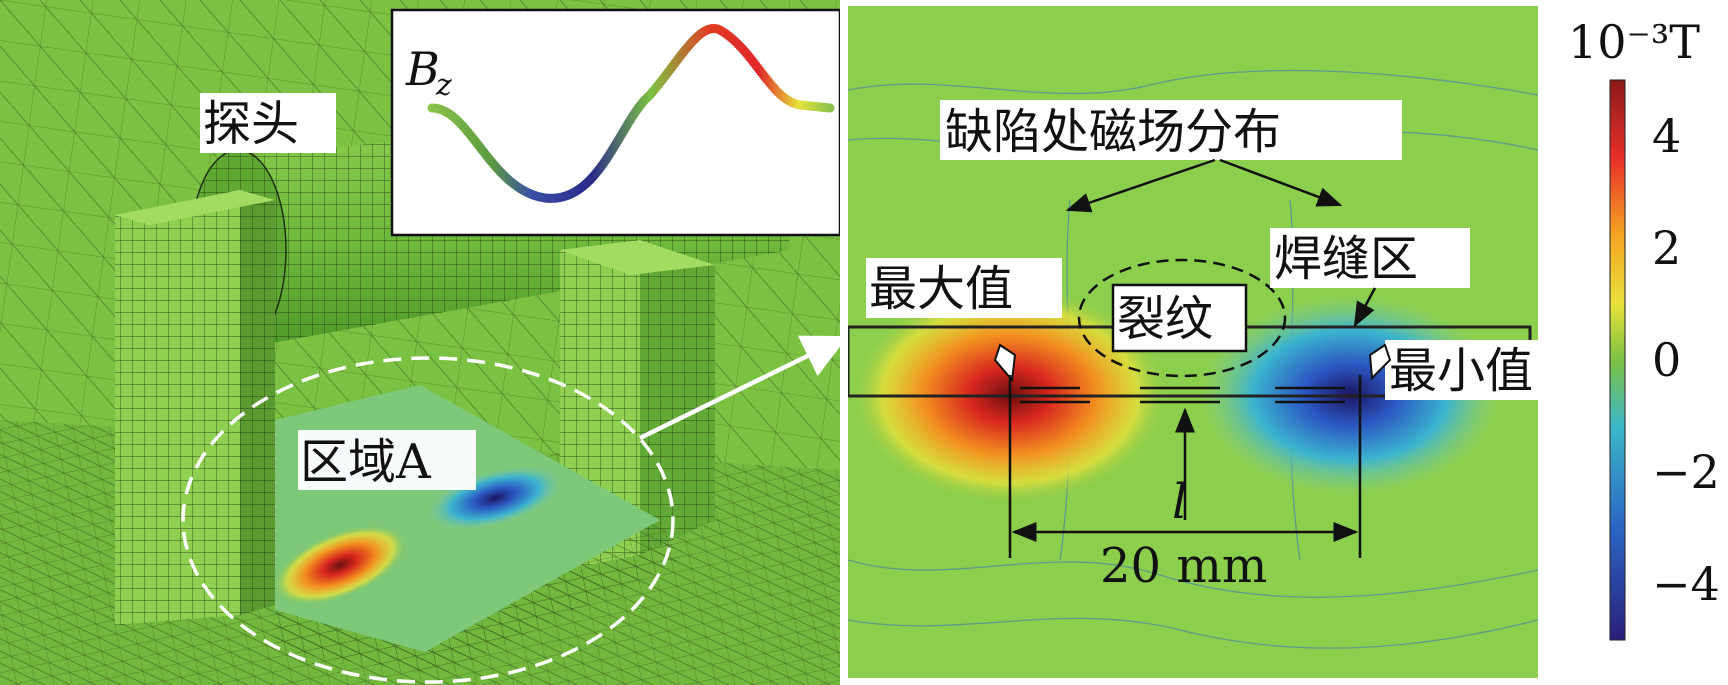 Image resolution: width=1728 pixels, height=685 pixels. I want to click on probe-label-box: 探头, so click(268, 123).